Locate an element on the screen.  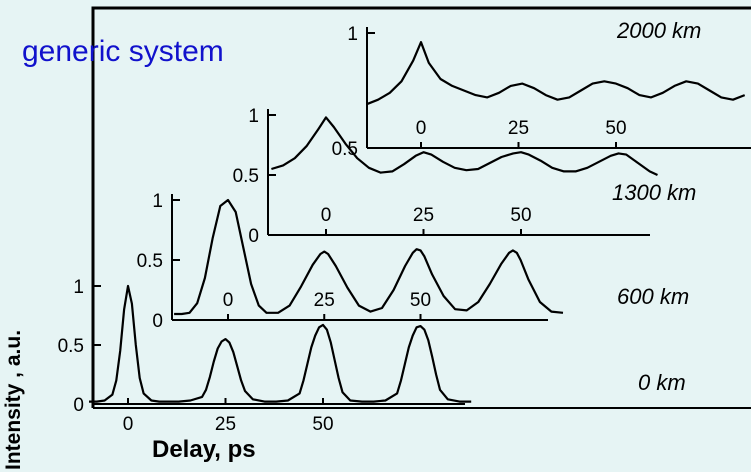
x-tick-label-0km-0: 0 is located at coordinates (128, 424).